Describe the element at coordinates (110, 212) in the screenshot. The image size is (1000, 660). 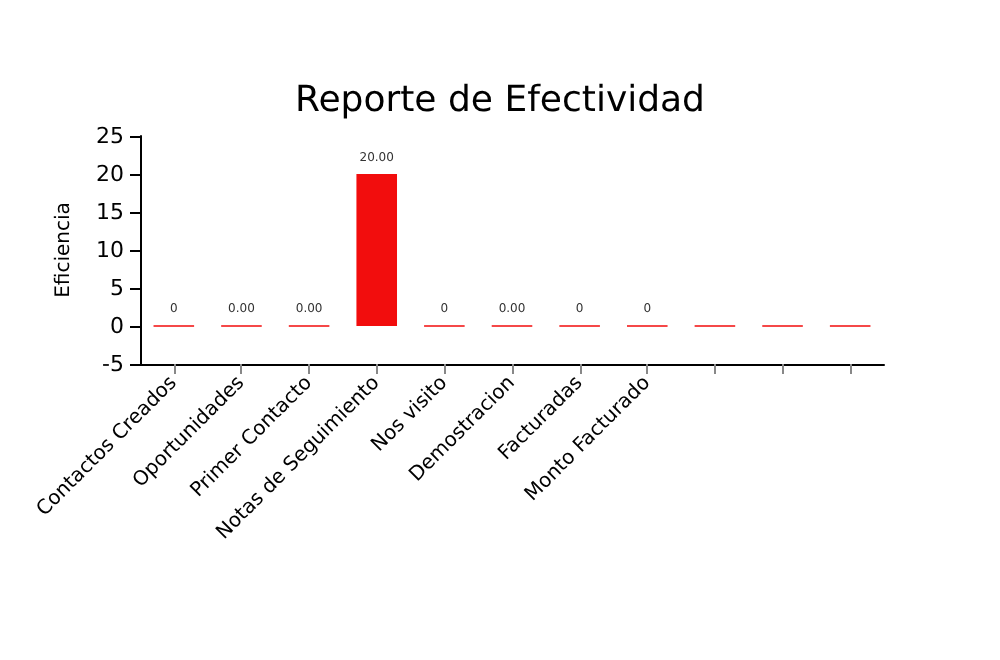
I see `y-tick-label: 15` at that location.